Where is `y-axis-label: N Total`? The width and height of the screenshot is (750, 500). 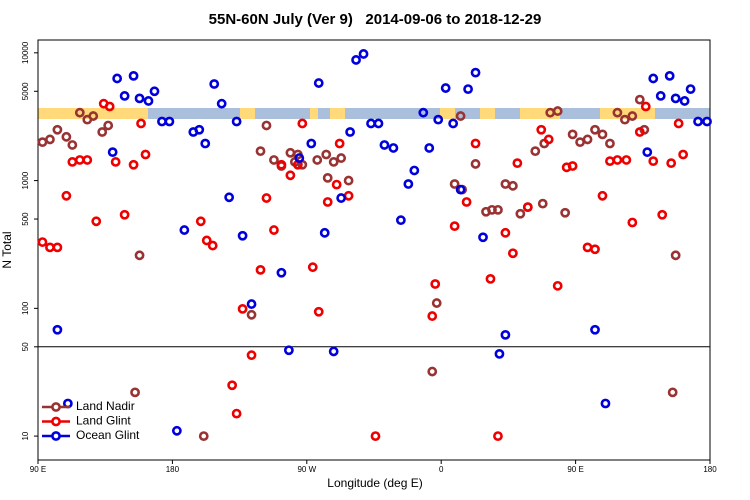
y-axis-label: N Total is located at coordinates (7, 249).